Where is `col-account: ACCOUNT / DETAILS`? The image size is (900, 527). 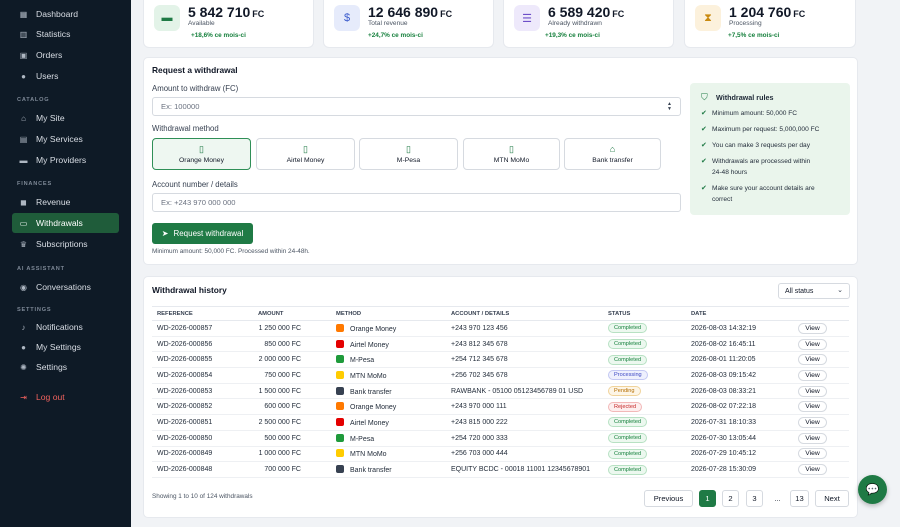
col-account: ACCOUNT / DETAILS is located at coordinates (524, 313).